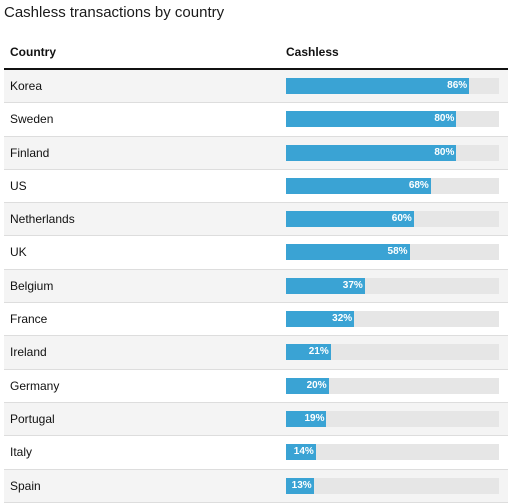  I want to click on bar-track: 20%, so click(392, 385).